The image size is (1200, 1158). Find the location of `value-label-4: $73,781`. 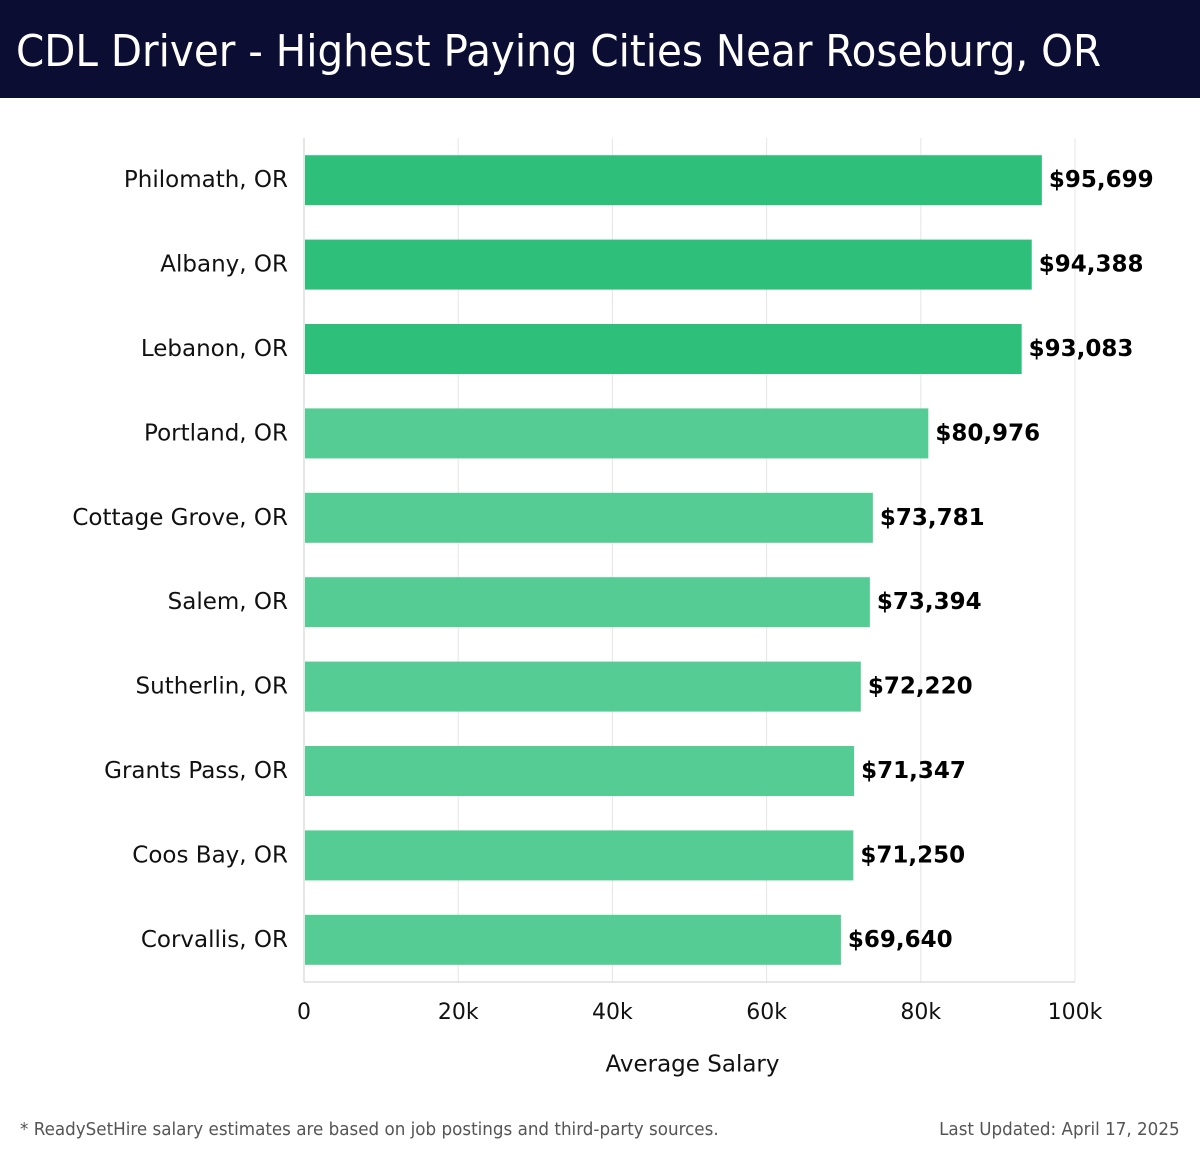

value-label-4: $73,781 is located at coordinates (932, 518).